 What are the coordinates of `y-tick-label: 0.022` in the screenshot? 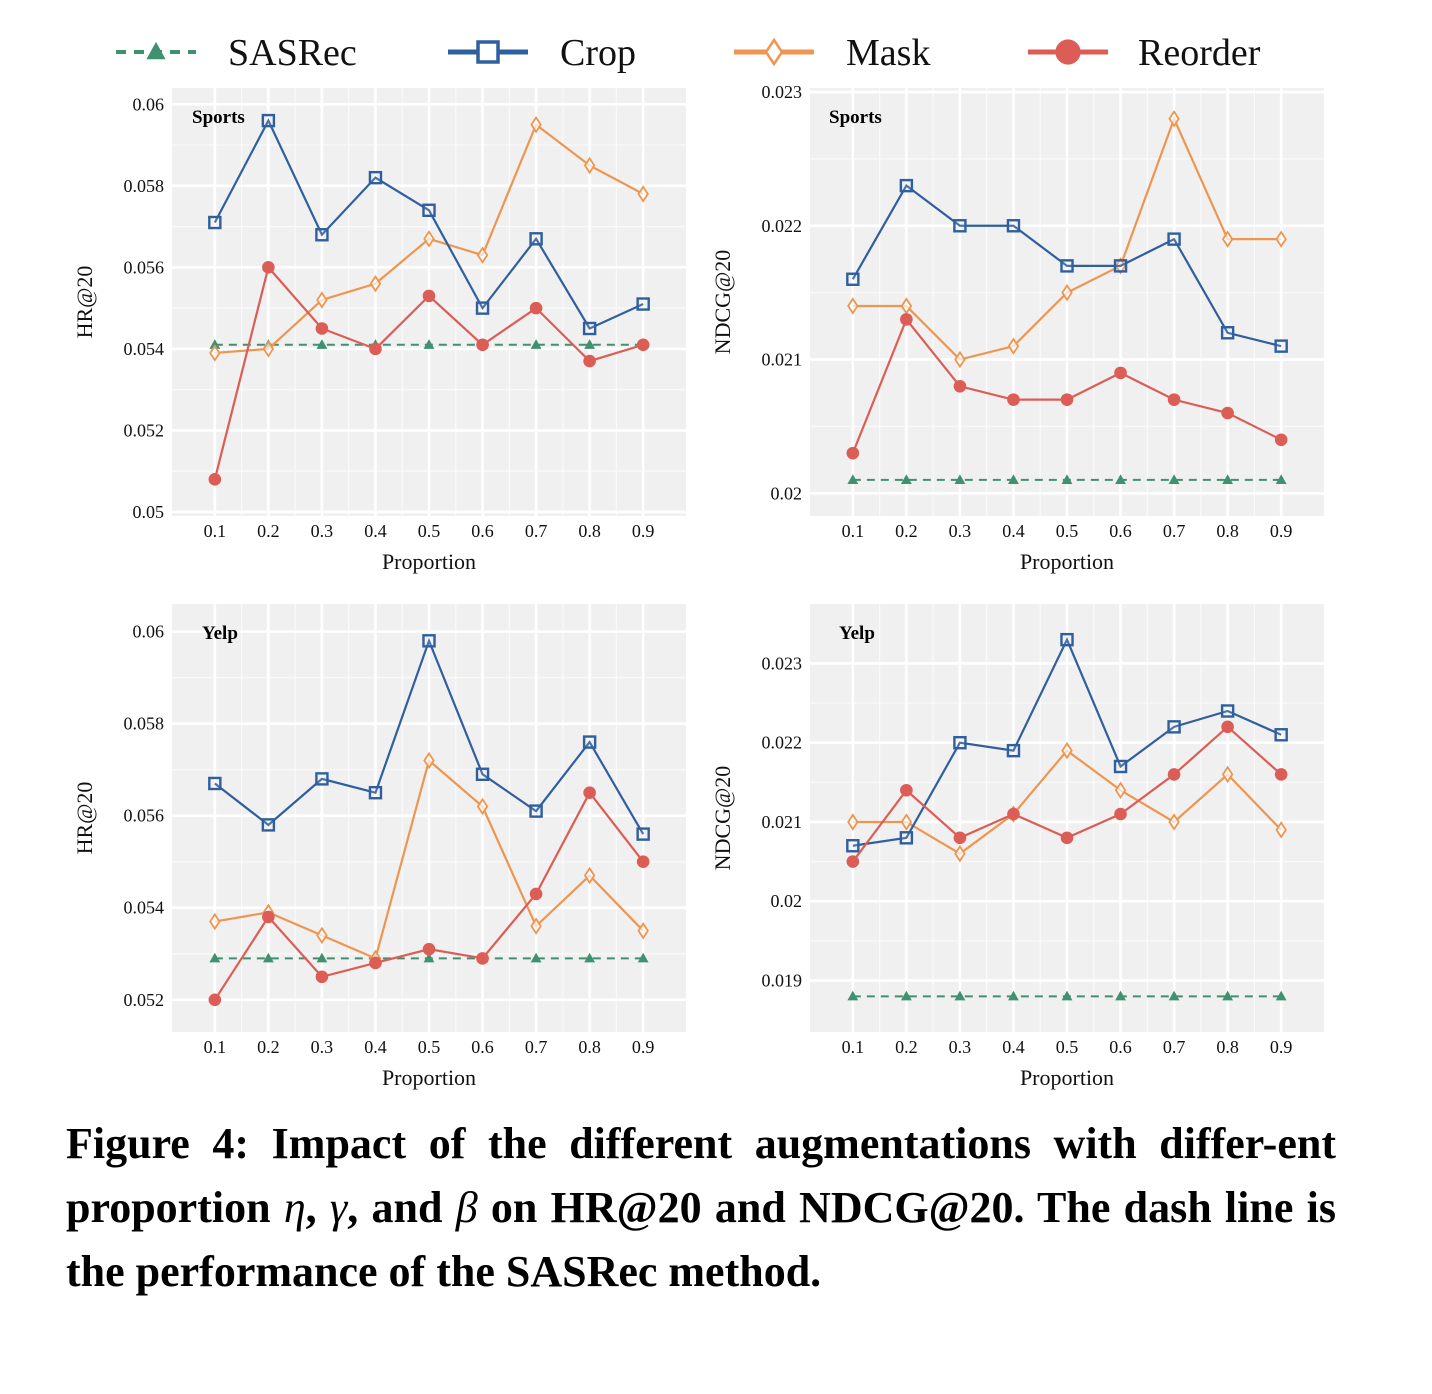 It's located at (782, 226).